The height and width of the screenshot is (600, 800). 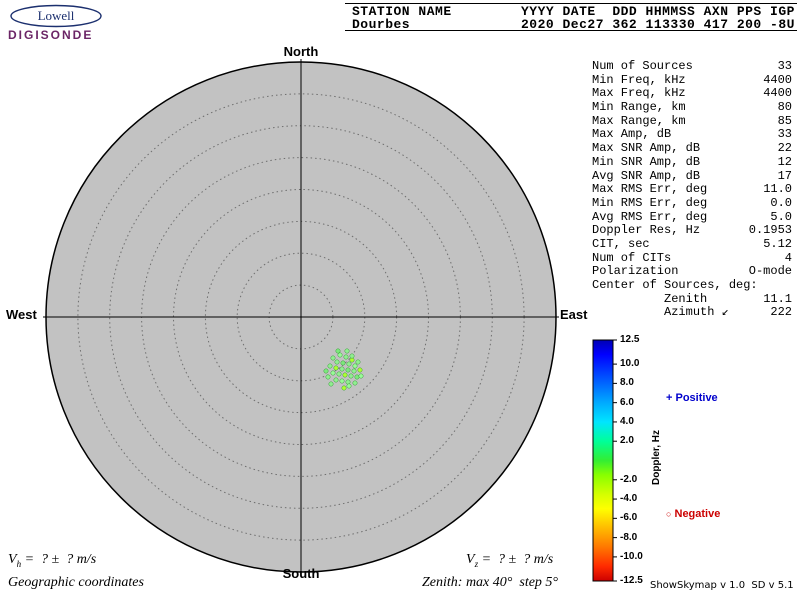 What do you see at coordinates (784, 175) in the screenshot?
I see `stat-value: 17` at bounding box center [784, 175].